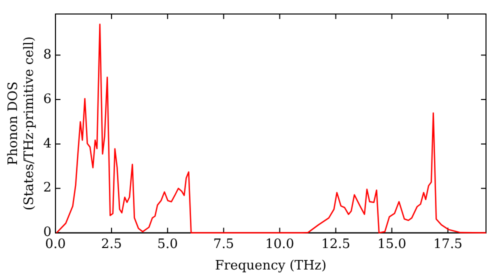 The image size is (500, 280). Describe the element at coordinates (47, 54) in the screenshot. I see `y-tick-label: 8` at that location.